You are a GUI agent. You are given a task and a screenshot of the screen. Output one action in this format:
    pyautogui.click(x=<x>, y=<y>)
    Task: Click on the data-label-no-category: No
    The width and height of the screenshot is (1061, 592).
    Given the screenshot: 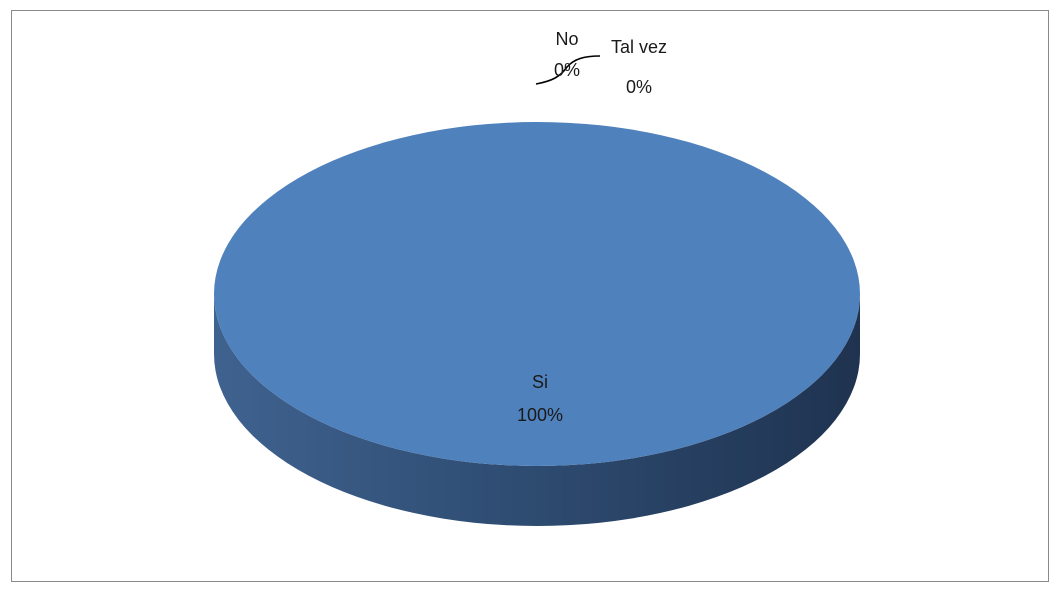 What is the action you would take?
    pyautogui.click(x=566, y=39)
    